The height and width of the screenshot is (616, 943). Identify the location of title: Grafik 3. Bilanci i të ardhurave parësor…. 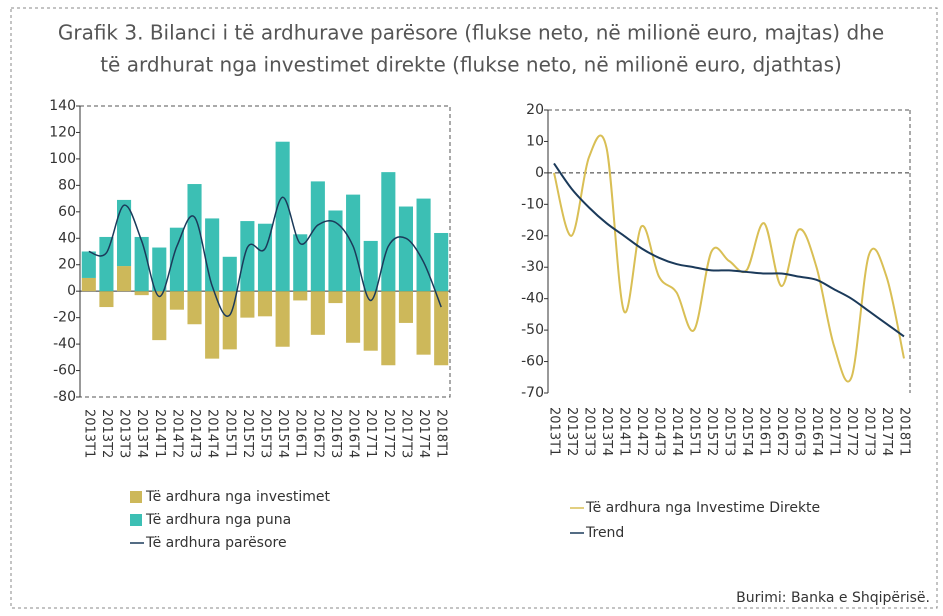
(471, 33).